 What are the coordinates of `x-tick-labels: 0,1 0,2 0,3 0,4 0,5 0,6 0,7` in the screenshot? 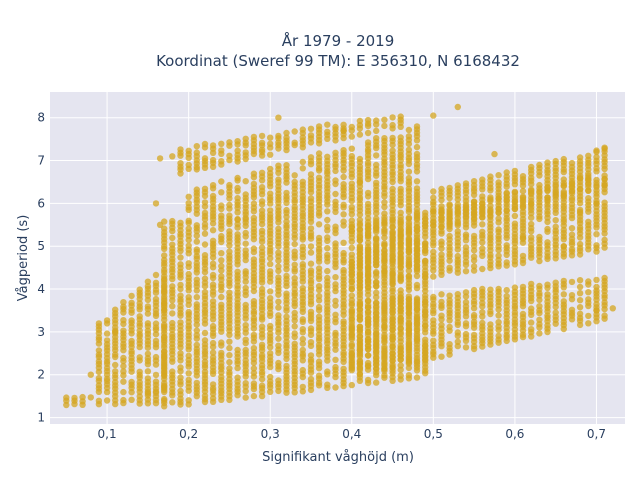 It's located at (352, 434).